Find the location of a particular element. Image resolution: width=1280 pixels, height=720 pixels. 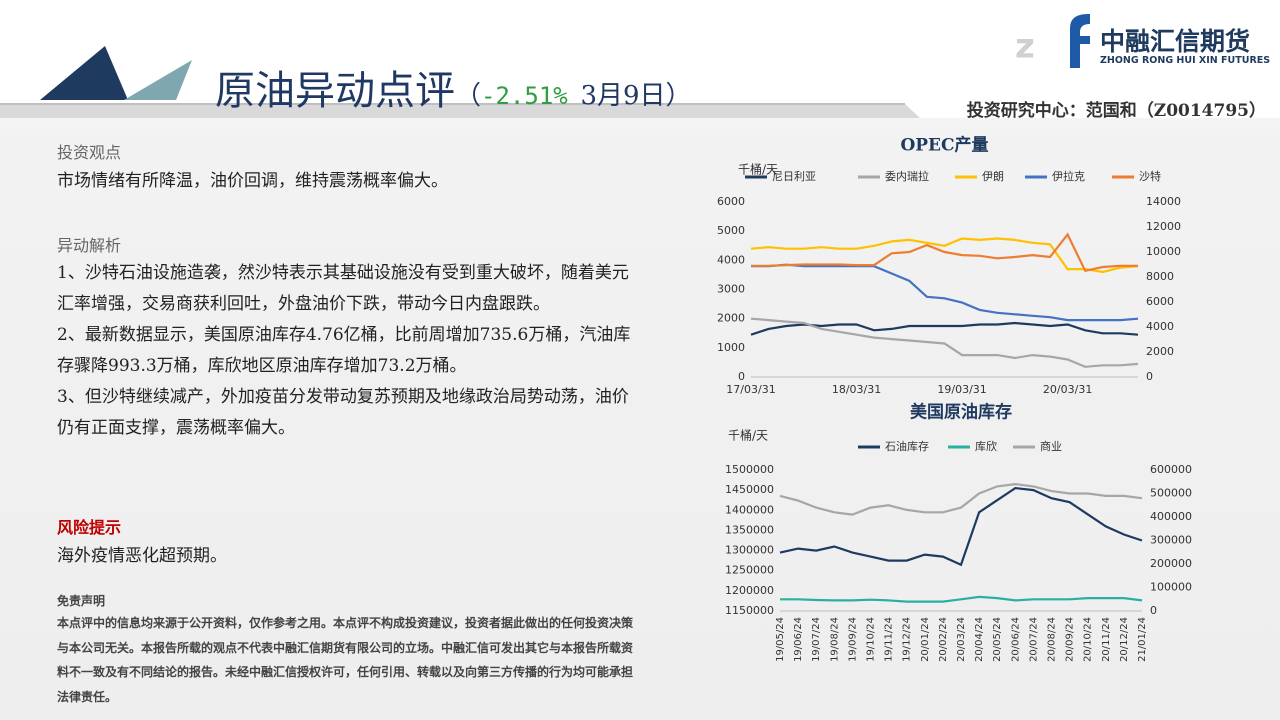

y-tick-label: 1300000 is located at coordinates (749, 550).